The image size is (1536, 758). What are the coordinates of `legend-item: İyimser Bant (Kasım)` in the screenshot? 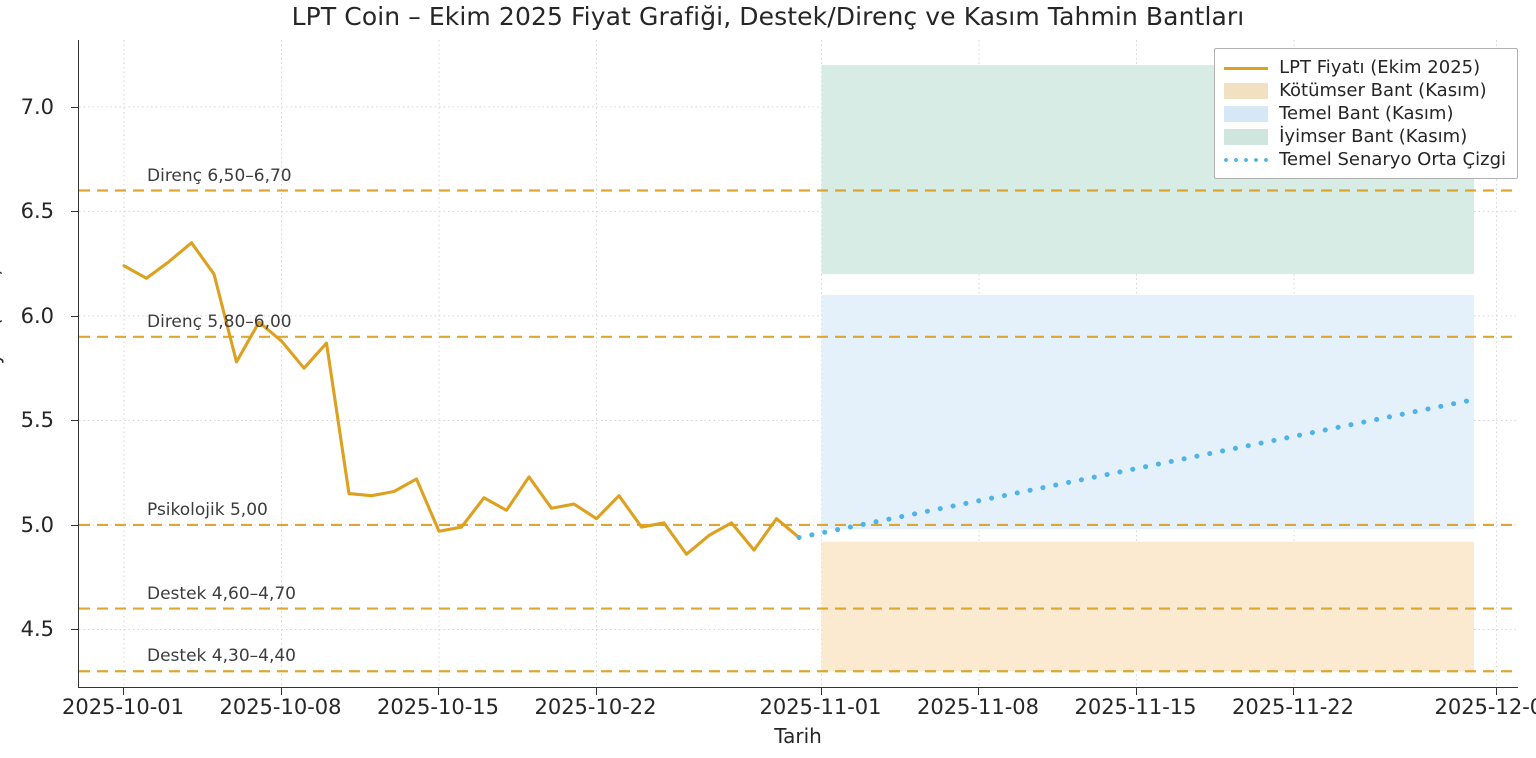 It's located at (1365, 136).